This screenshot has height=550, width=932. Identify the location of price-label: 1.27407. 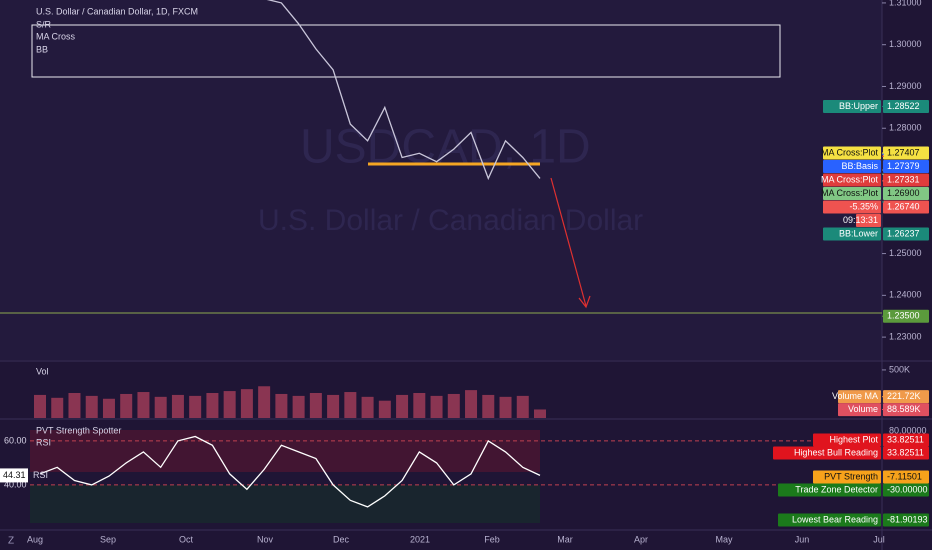
(903, 152).